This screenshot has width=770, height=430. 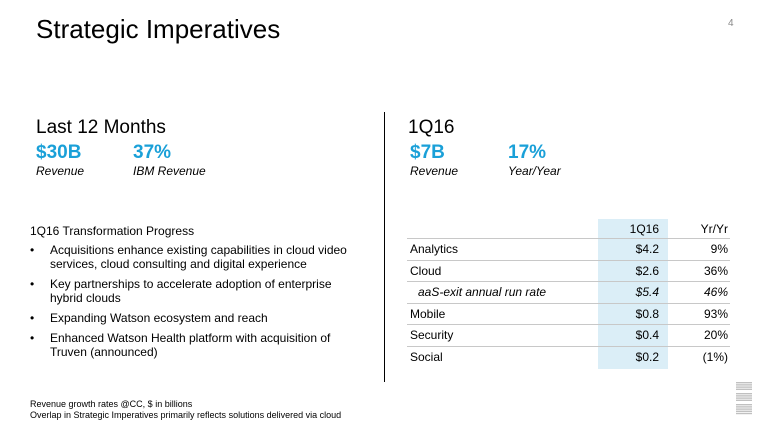 I want to click on right-stat-revenue-value: $7B, so click(x=427, y=152).